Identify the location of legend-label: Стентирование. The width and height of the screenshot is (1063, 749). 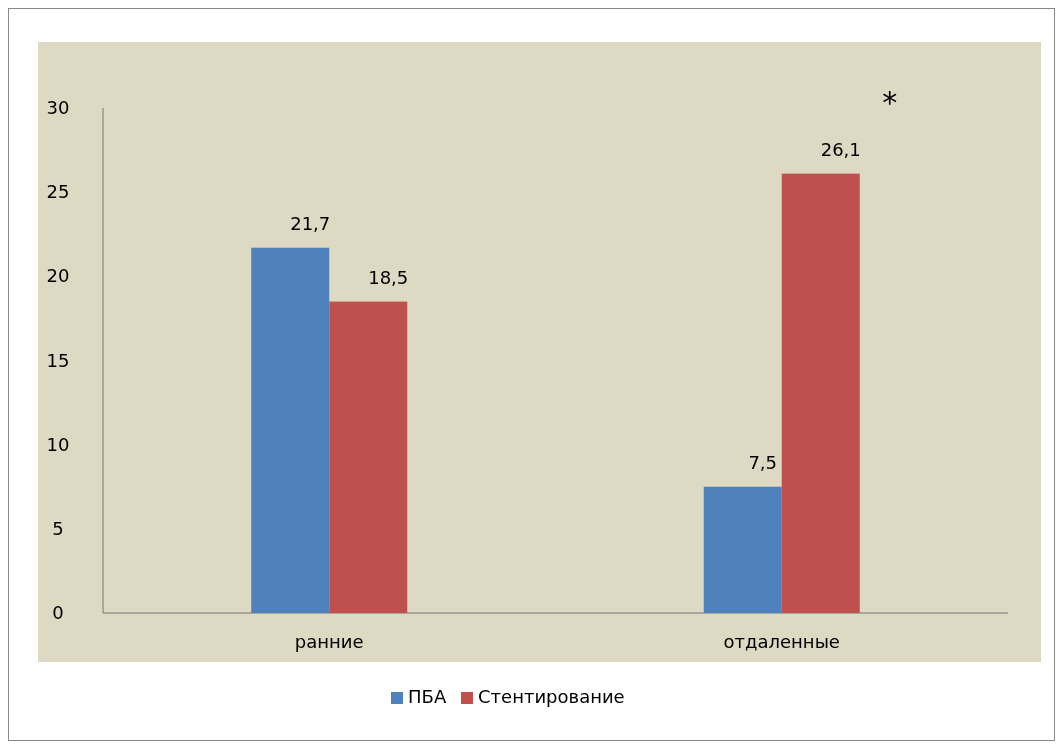
(551, 696).